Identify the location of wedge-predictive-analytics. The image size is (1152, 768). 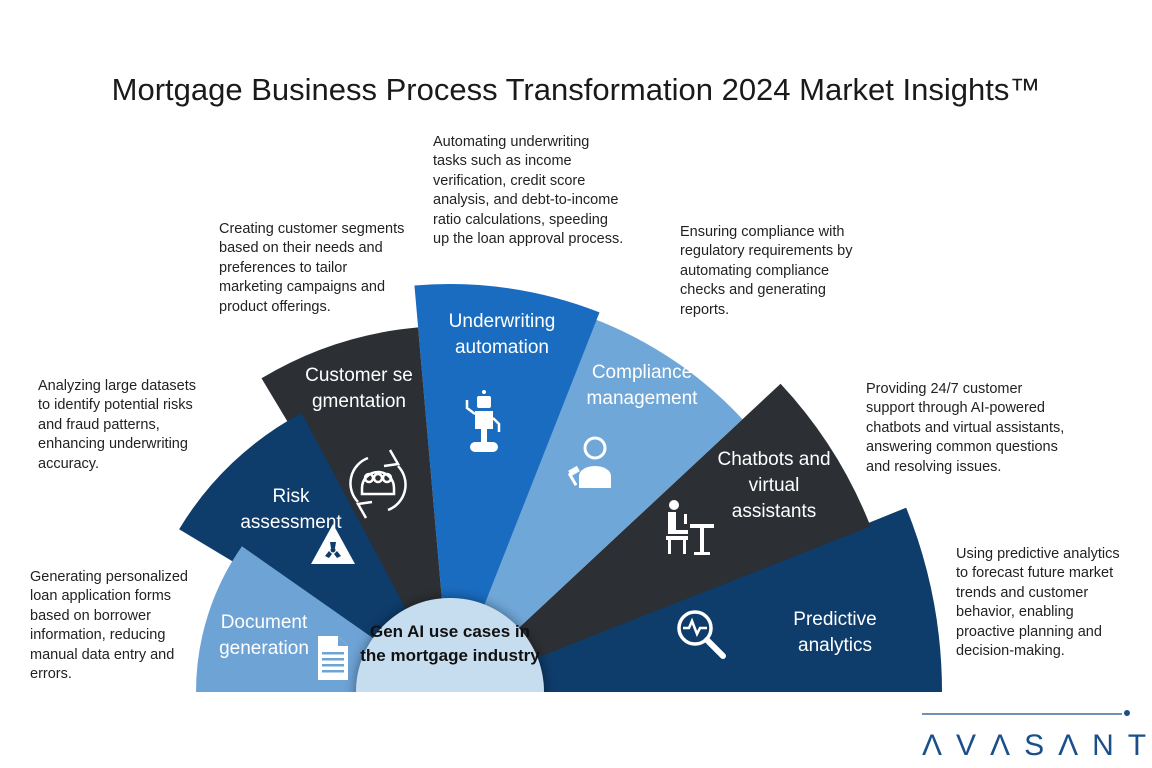
(696, 599).